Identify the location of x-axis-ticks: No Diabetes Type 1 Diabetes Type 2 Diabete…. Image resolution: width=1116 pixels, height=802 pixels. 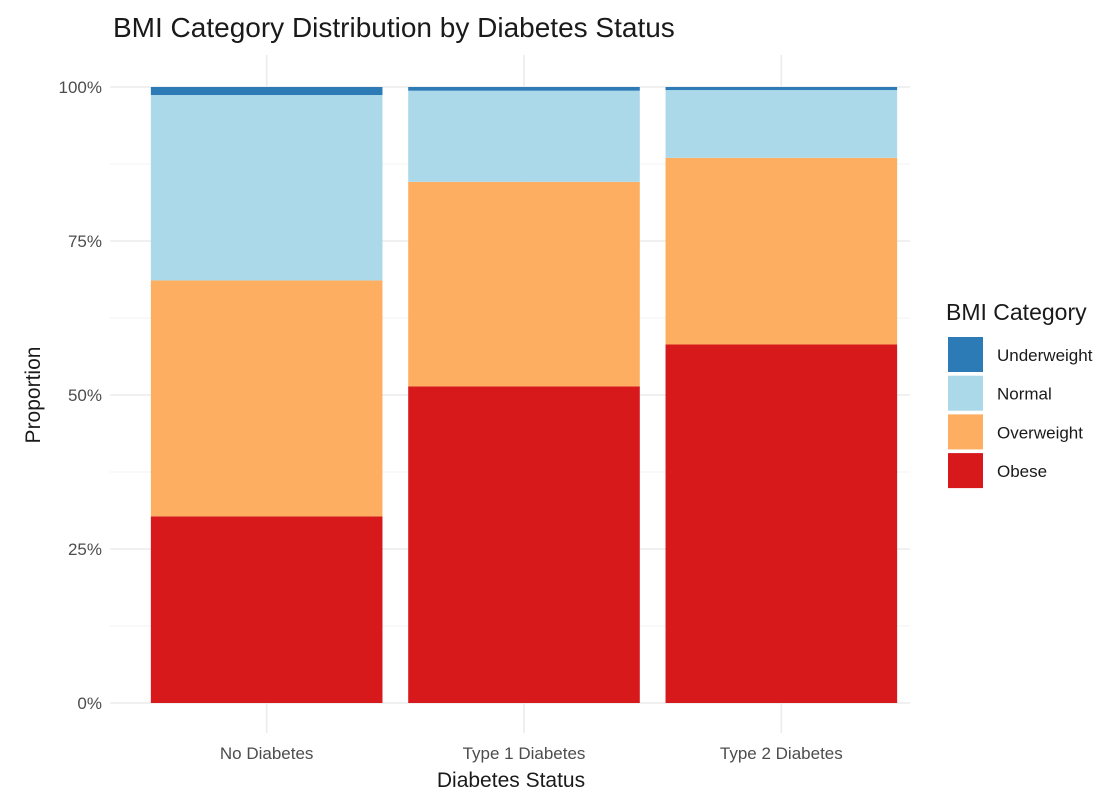
(531, 753).